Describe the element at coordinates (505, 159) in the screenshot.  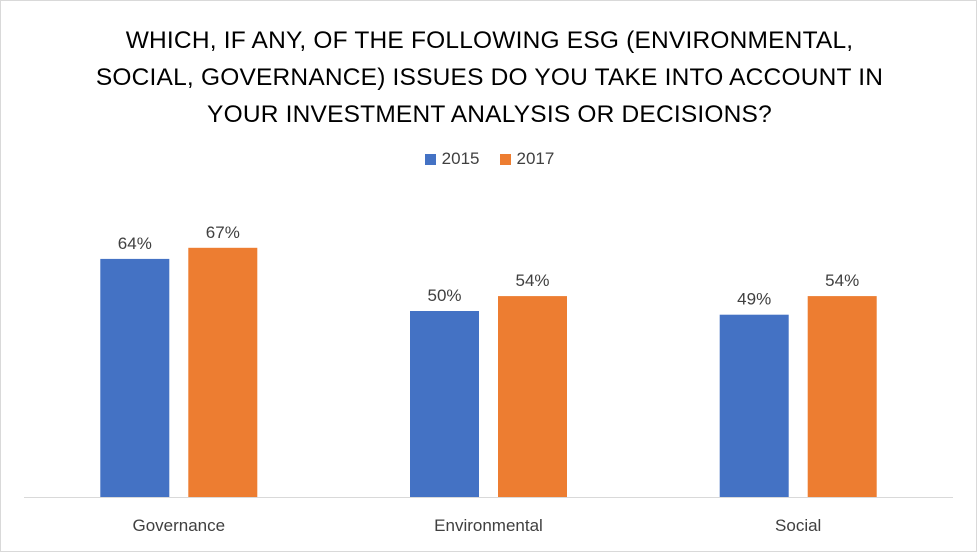
I see `legend-swatch-2017` at that location.